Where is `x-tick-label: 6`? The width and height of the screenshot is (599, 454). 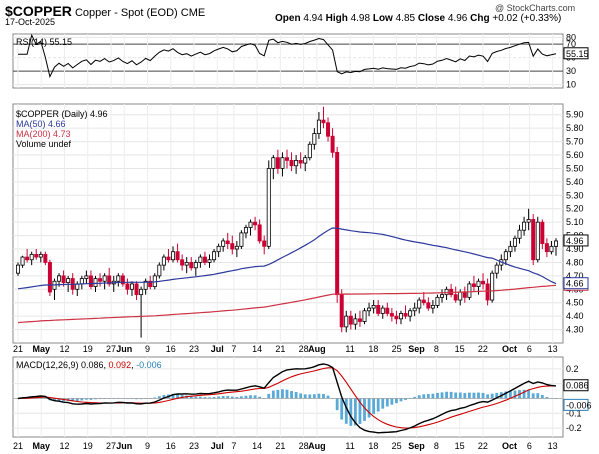 x-tick-label: 6 is located at coordinates (529, 446).